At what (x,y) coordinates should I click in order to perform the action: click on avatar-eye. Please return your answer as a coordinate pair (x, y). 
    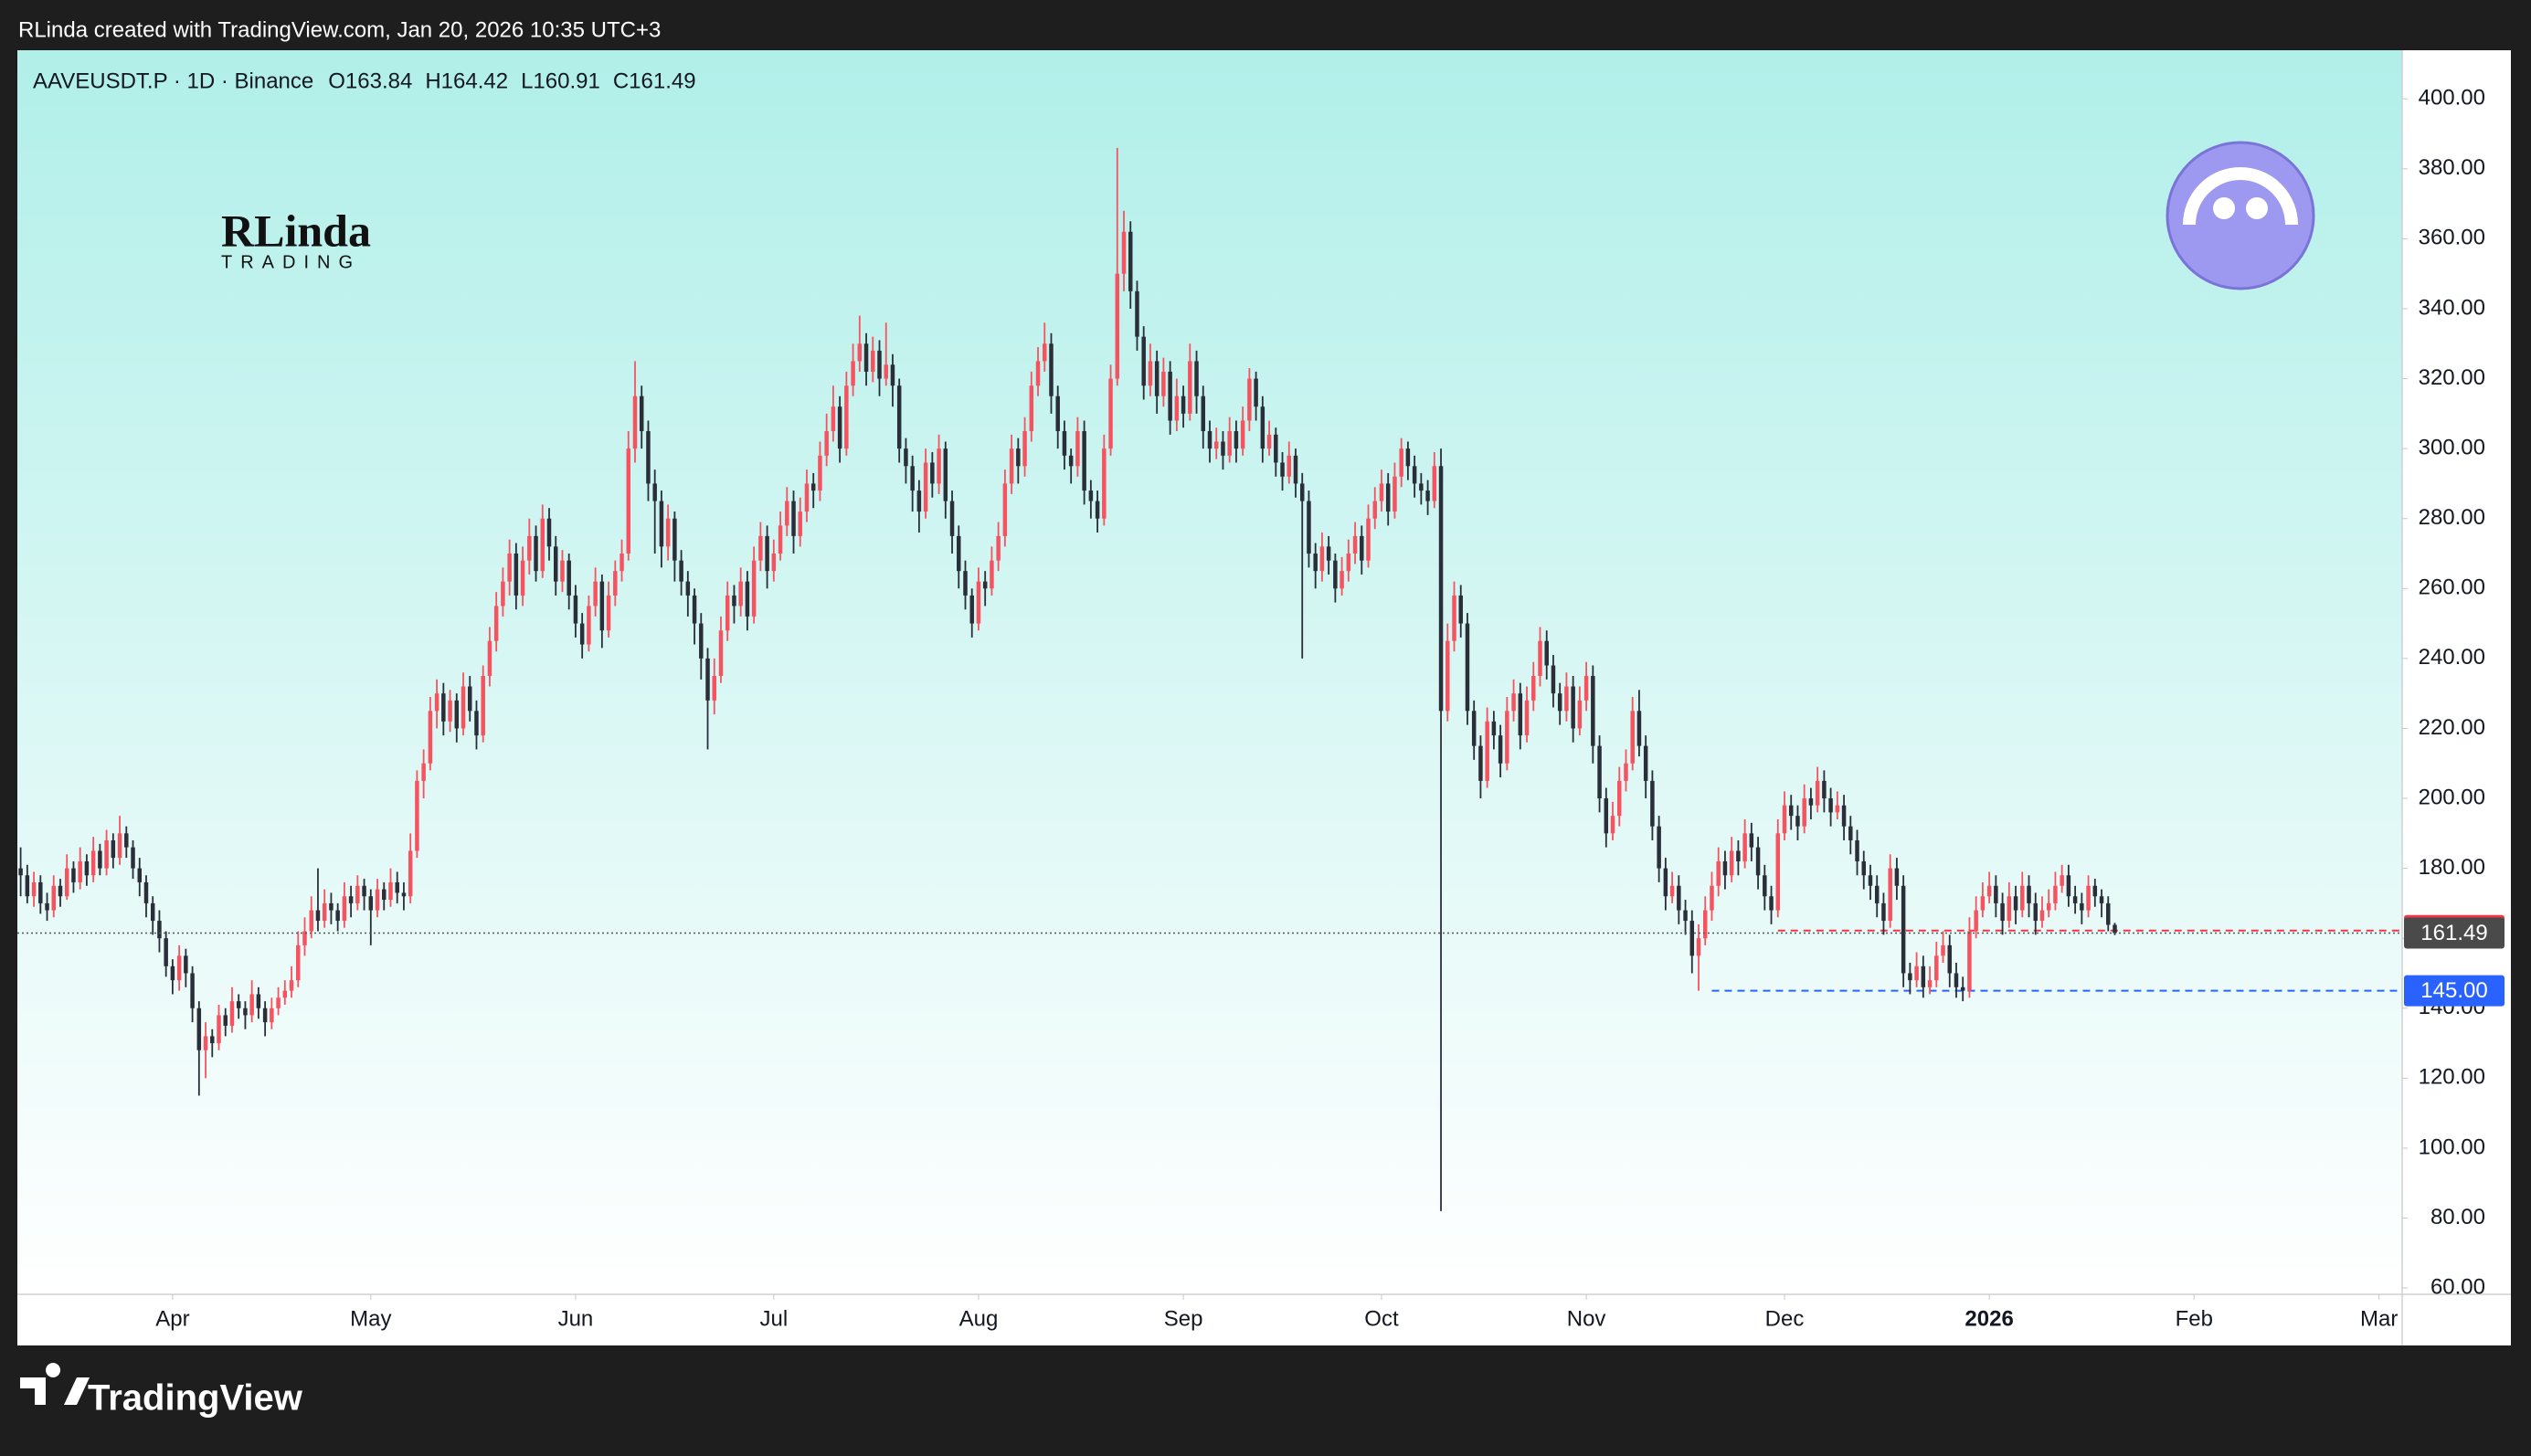
    Looking at the image, I should click on (2224, 208).